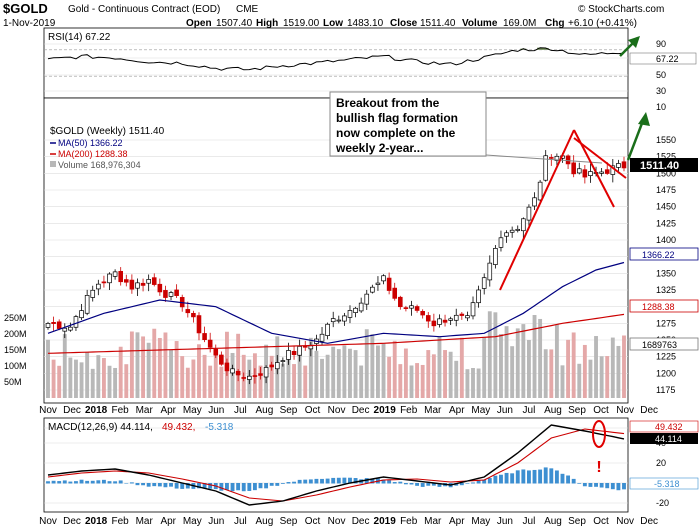 Image resolution: width=700 pixels, height=530 pixels. What do you see at coordinates (666, 273) in the screenshot?
I see `price-tick: 1350` at bounding box center [666, 273].